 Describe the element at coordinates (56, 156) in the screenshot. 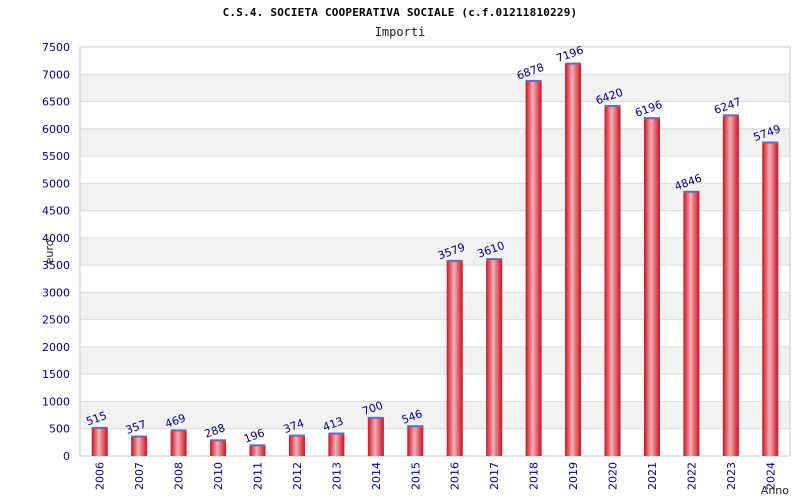

I see `y-tick-label: 5500` at that location.